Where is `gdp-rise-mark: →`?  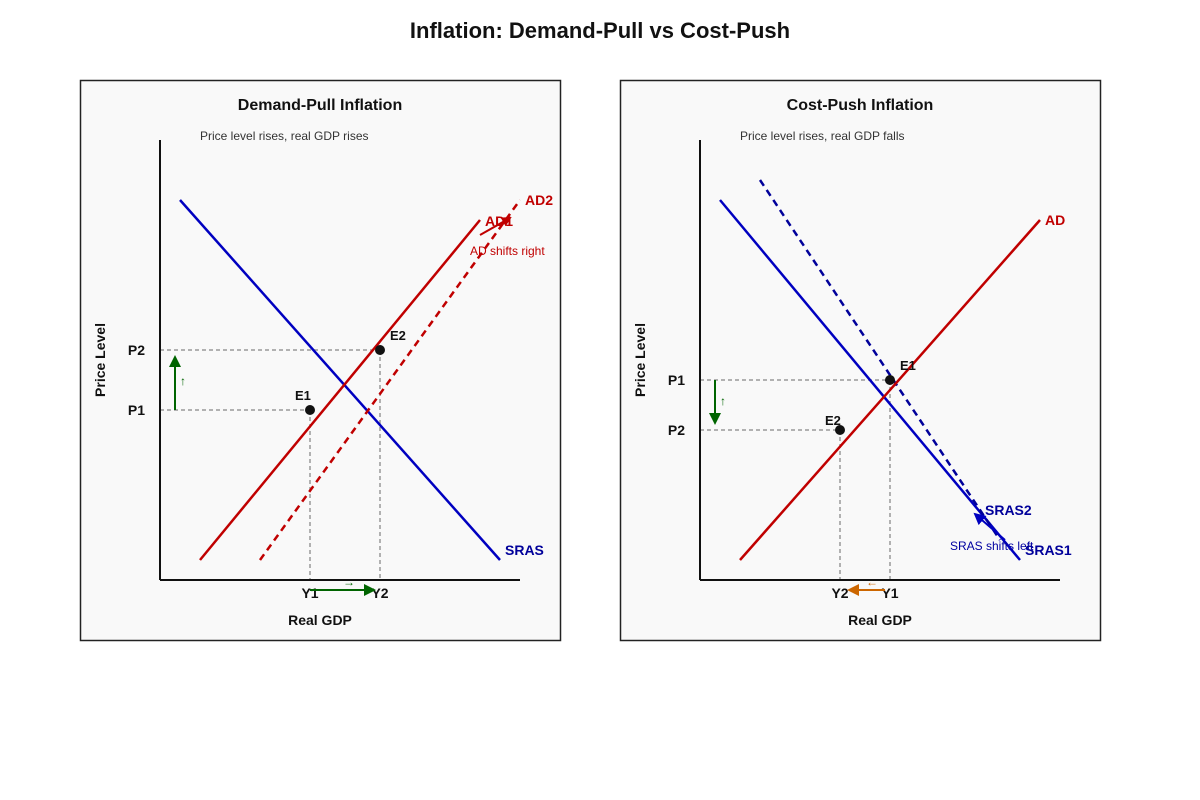 gdp-rise-mark: → is located at coordinates (349, 582).